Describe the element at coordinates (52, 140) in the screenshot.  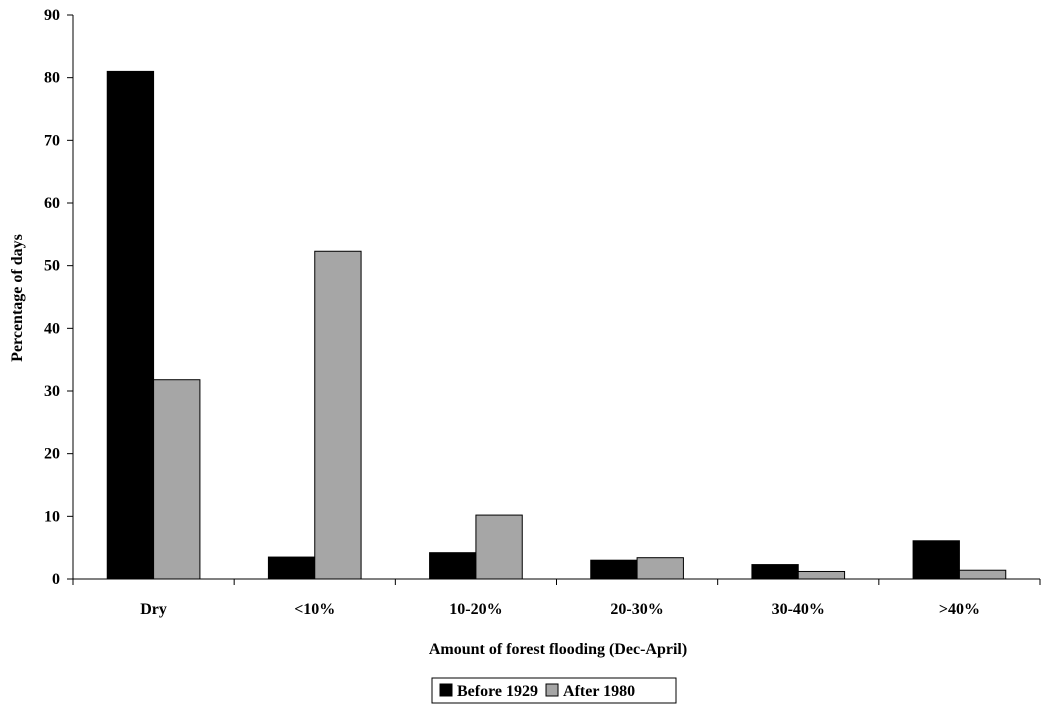
I see `y-tick-label: 70` at that location.